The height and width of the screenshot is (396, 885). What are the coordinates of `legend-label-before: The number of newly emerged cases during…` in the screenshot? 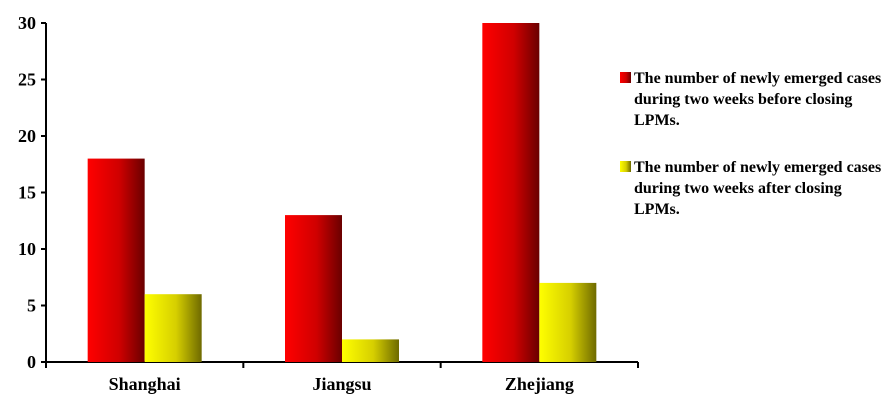 It's located at (758, 99).